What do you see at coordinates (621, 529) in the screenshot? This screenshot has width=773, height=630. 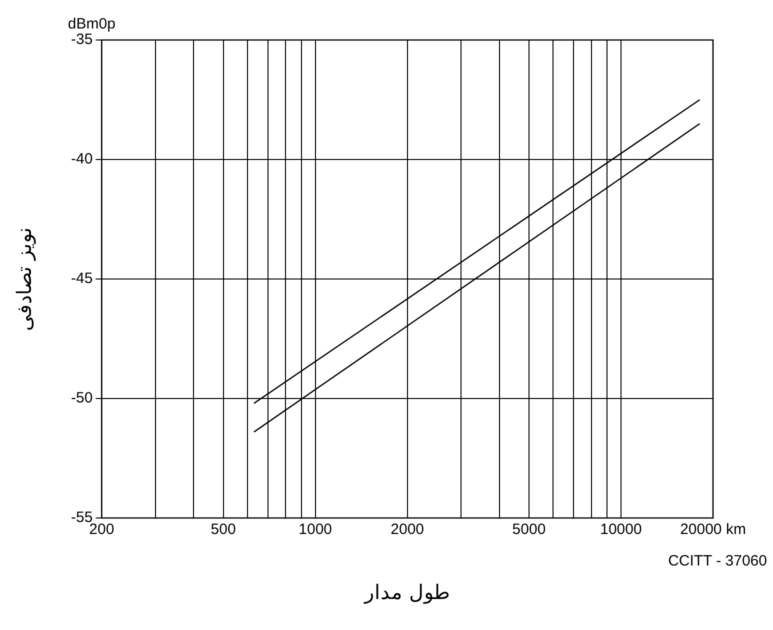 I see `x-tick-label: 10000` at bounding box center [621, 529].